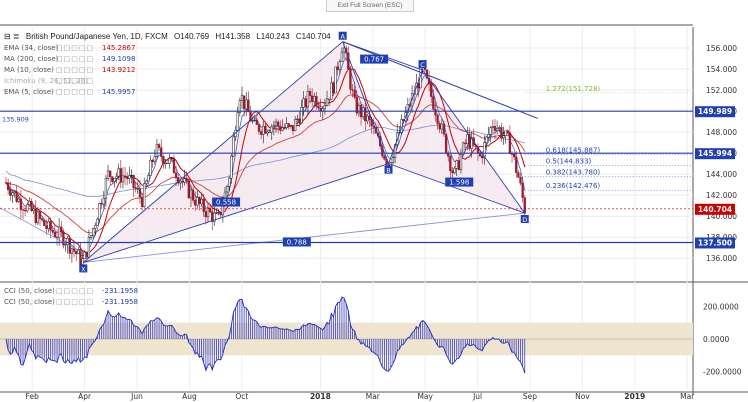 This screenshot has height=402, width=748. I want to click on cci-value: -231.1958, so click(120, 302).